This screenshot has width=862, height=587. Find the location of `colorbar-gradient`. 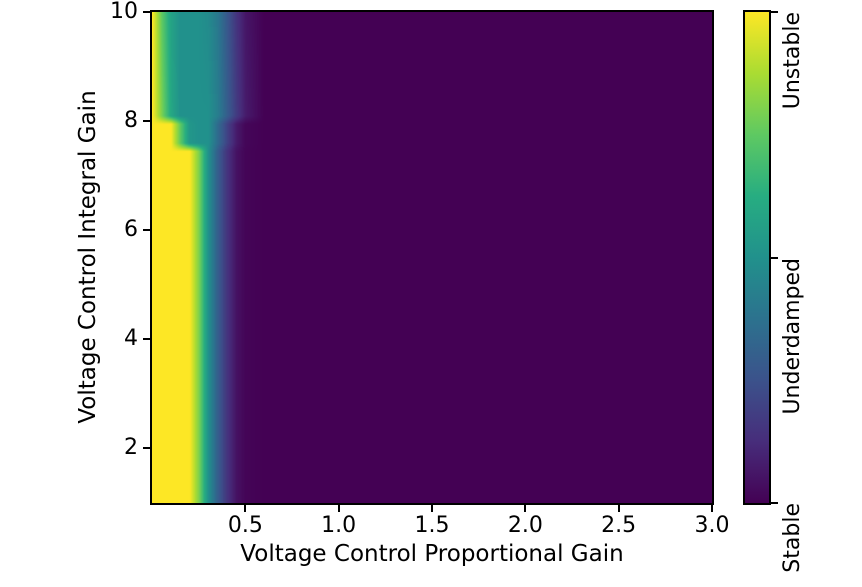

colorbar-gradient is located at coordinates (757, 257).